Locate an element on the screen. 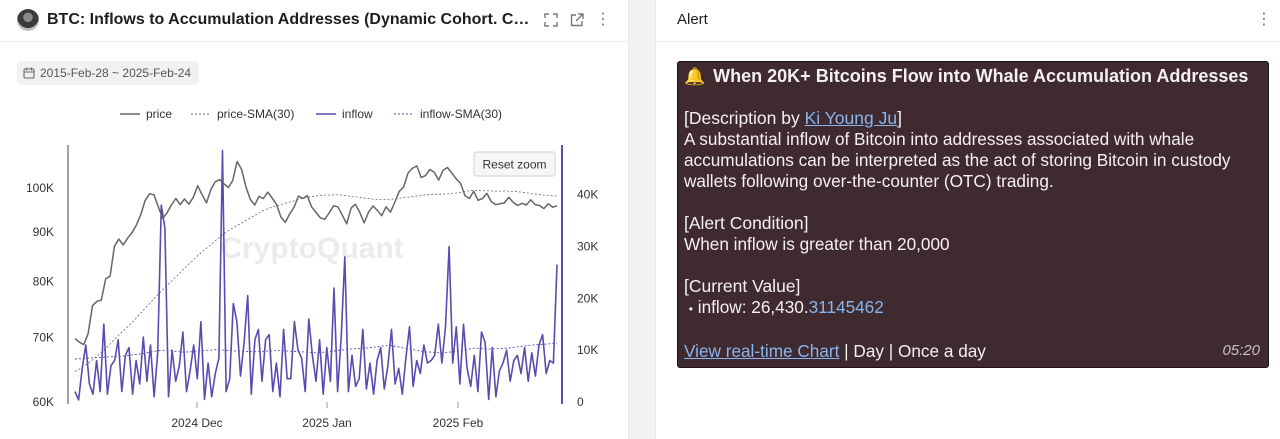 Image resolution: width=1280 pixels, height=439 pixels. alert-panel-header: Alert ⋮ is located at coordinates (968, 21).